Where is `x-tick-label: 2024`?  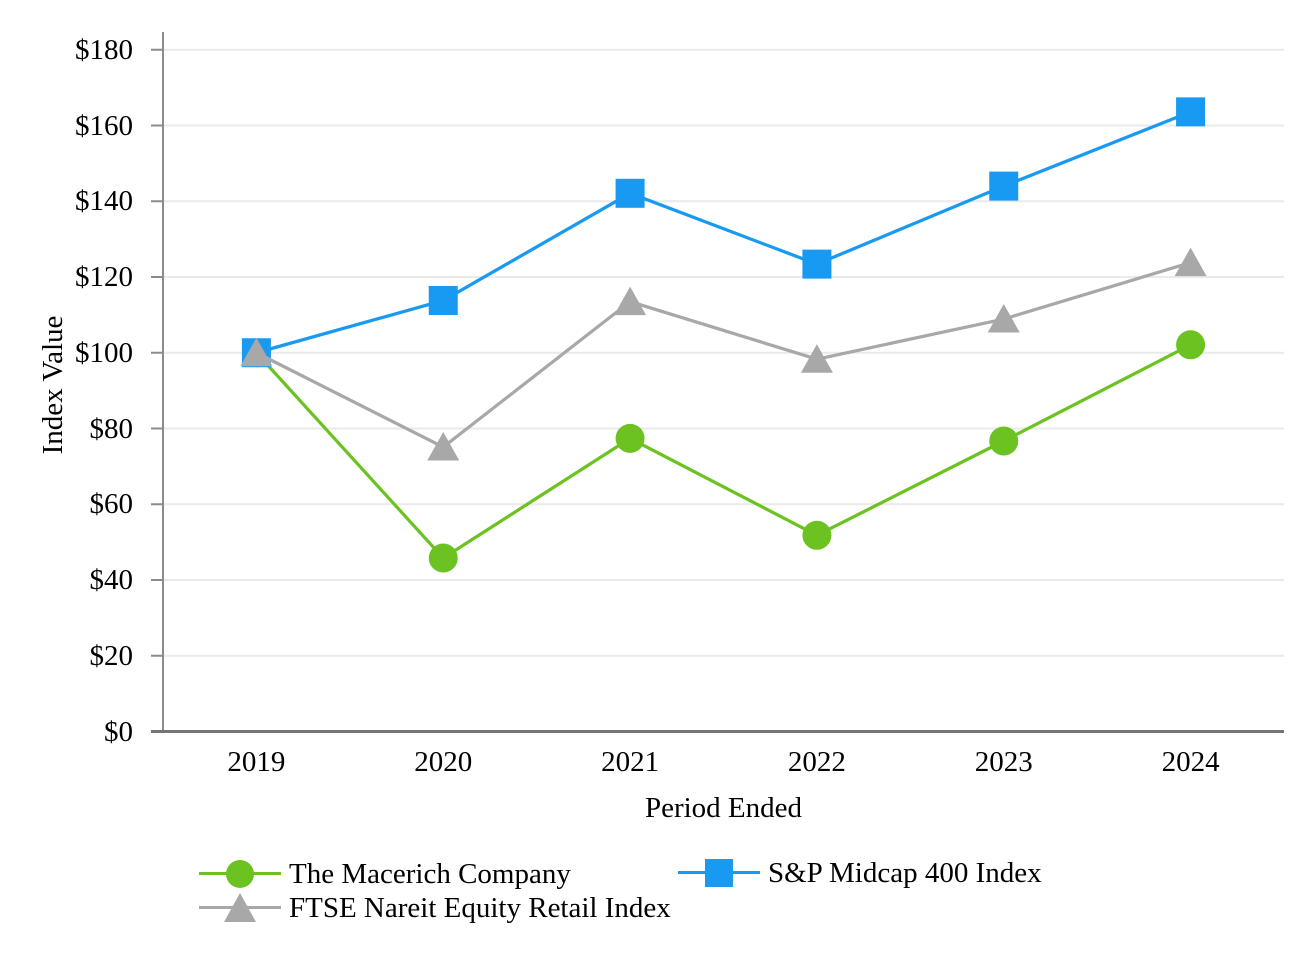
x-tick-label: 2024 is located at coordinates (1190, 762).